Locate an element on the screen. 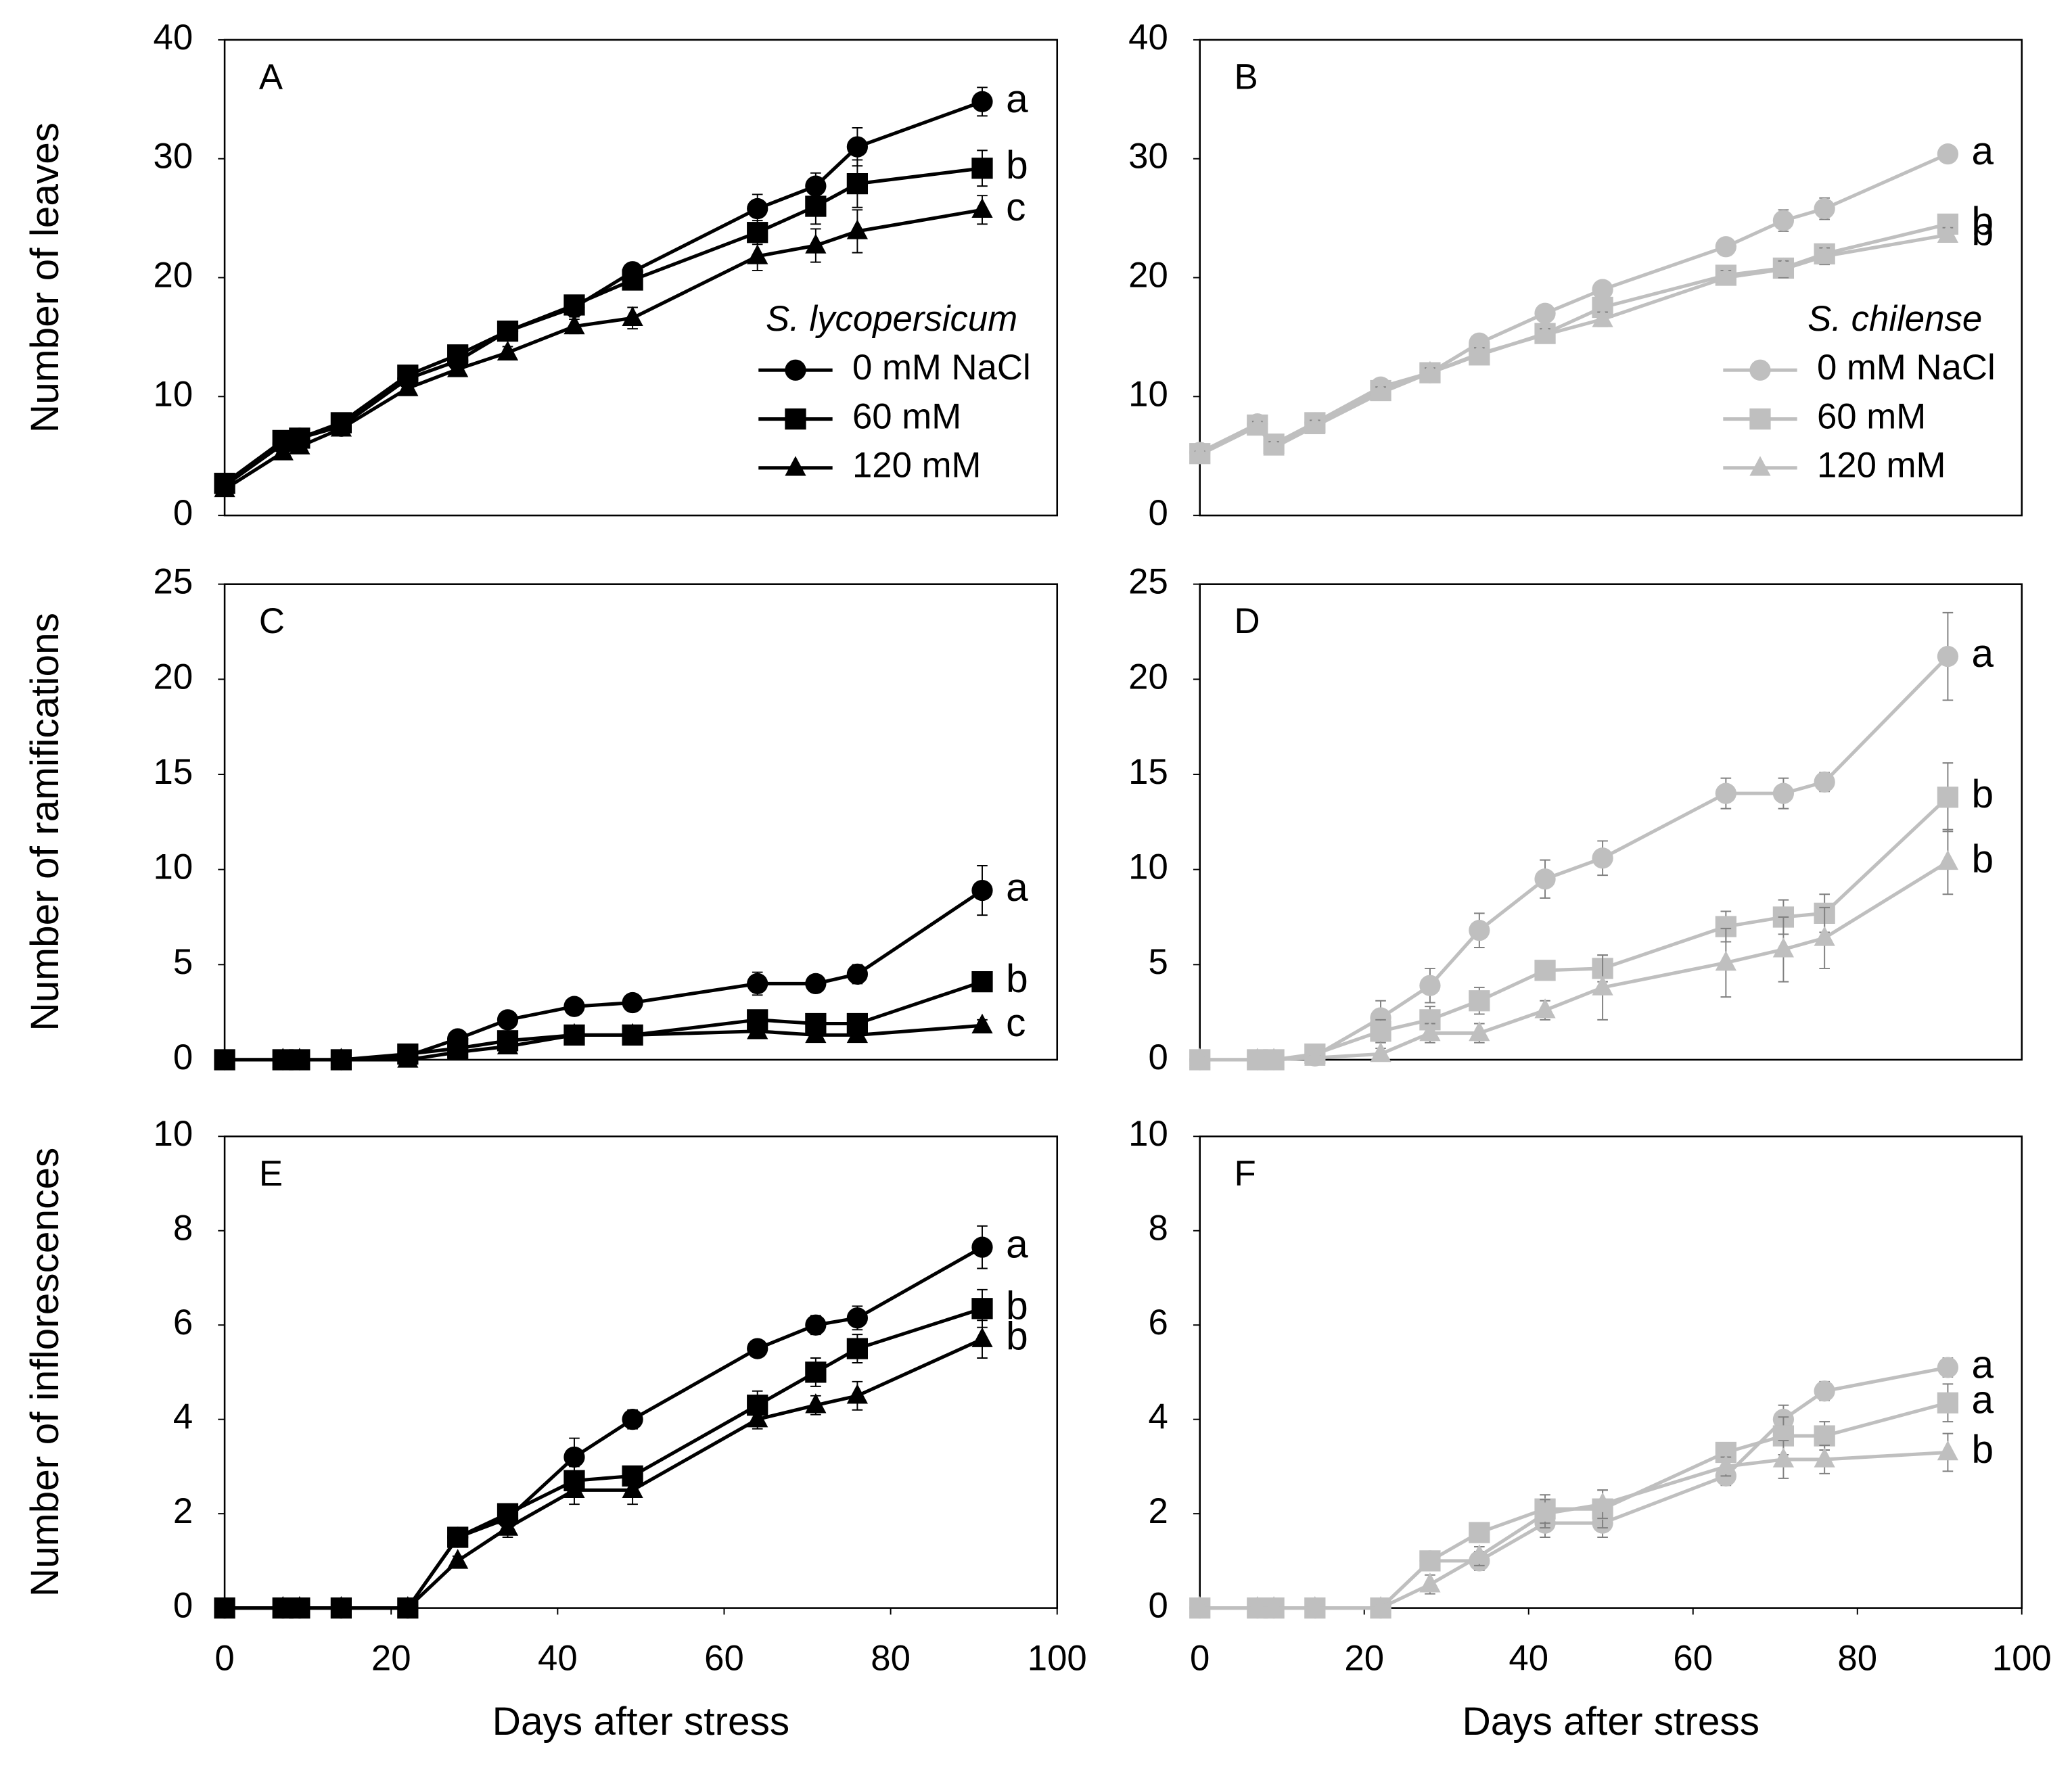 The height and width of the screenshot is (1776, 2072). y-tick-label: 15 is located at coordinates (173, 772).